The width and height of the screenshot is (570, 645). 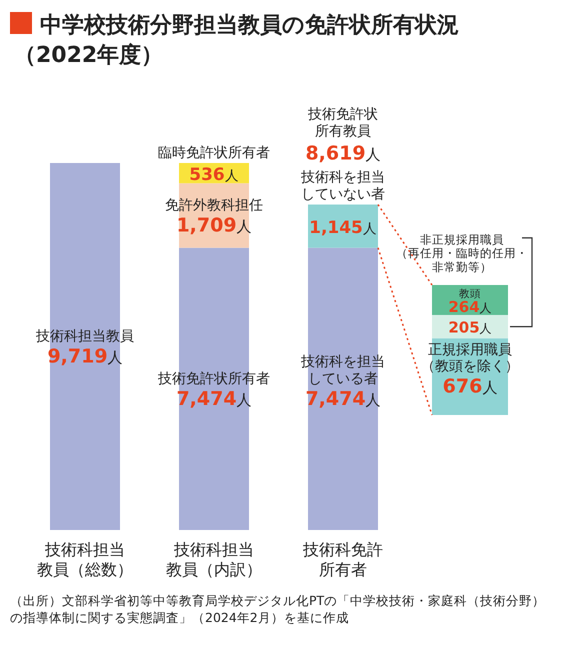 I want to click on x-tick-label: 技術科担当教員（内訳）, so click(x=214, y=559).